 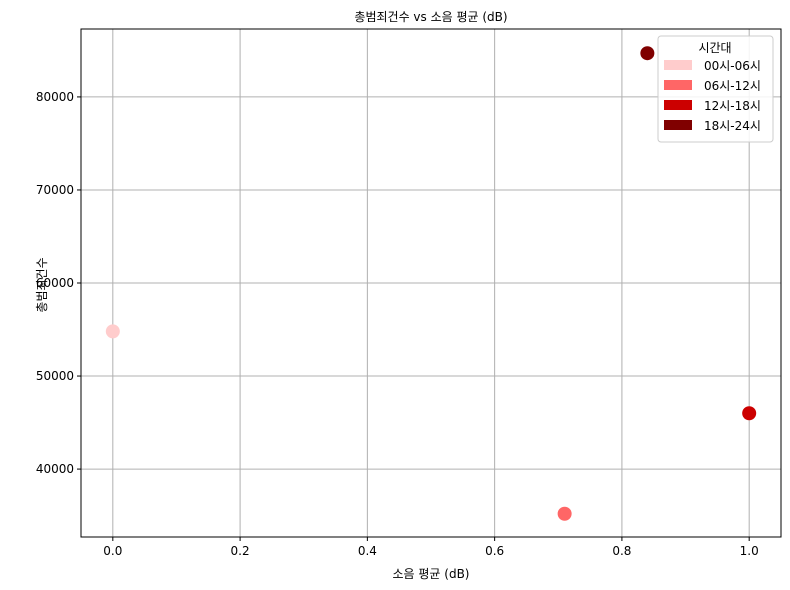 I want to click on legend-entry-label: 12시-18시, so click(x=732, y=106).